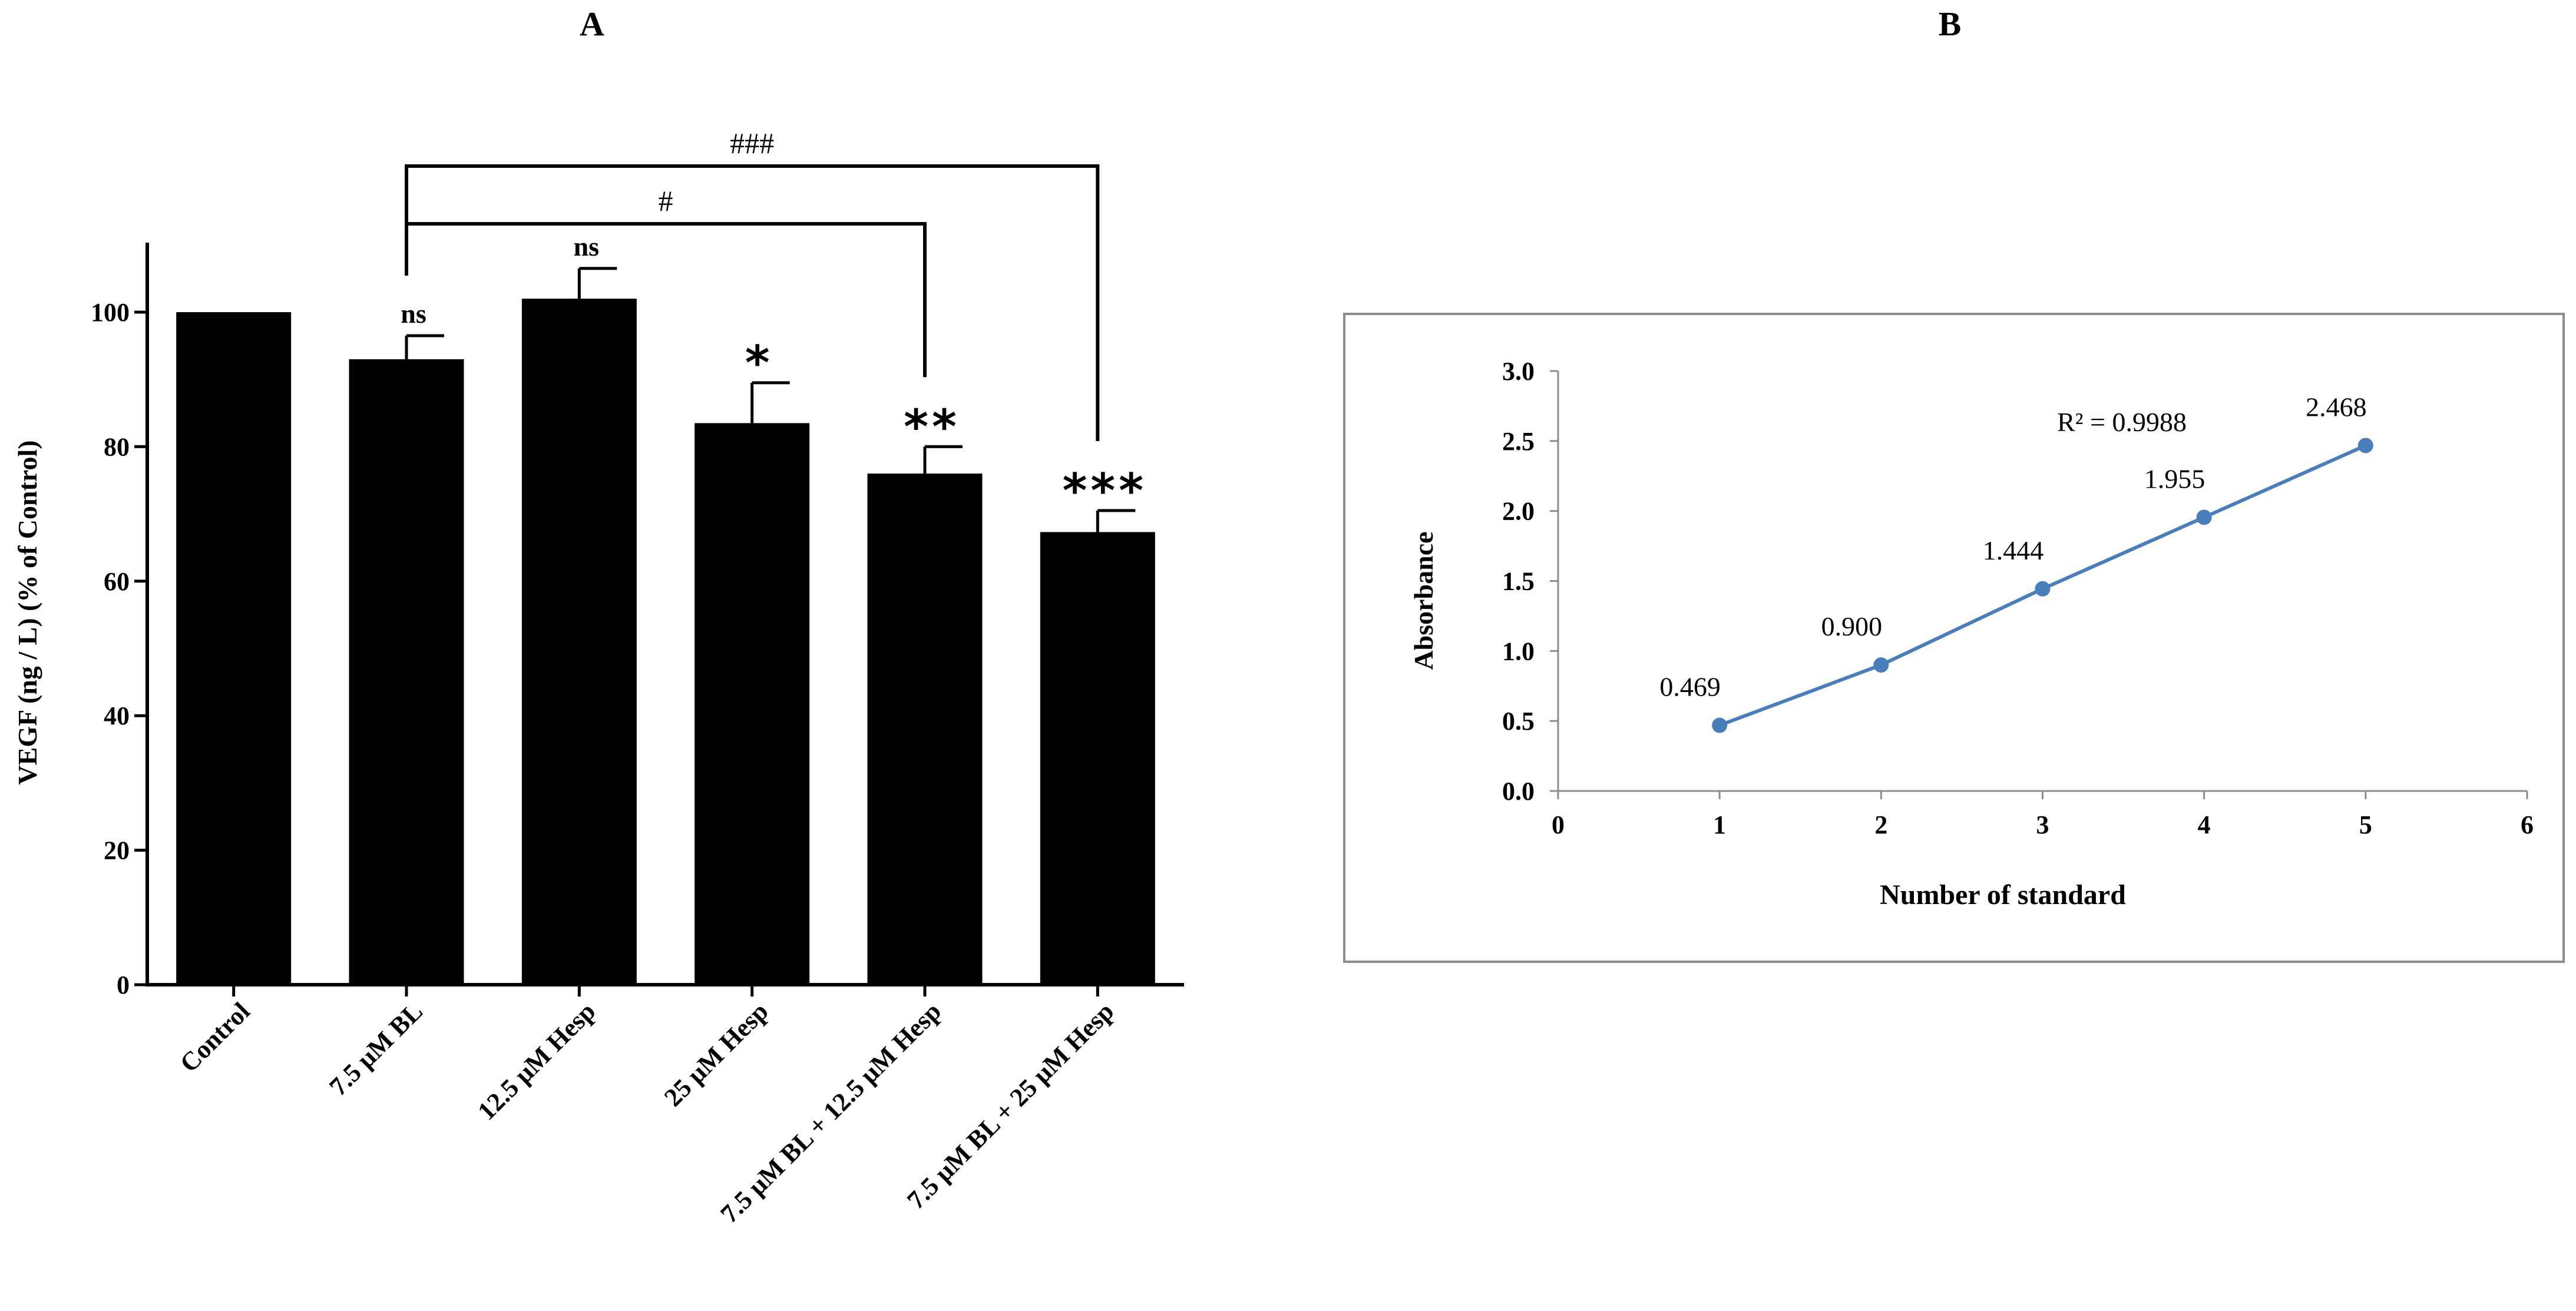 The width and height of the screenshot is (2576, 1311). Describe the element at coordinates (27, 612) in the screenshot. I see `panel-a-y-axis-title: VEGF (ng / L) (% of Control)` at that location.